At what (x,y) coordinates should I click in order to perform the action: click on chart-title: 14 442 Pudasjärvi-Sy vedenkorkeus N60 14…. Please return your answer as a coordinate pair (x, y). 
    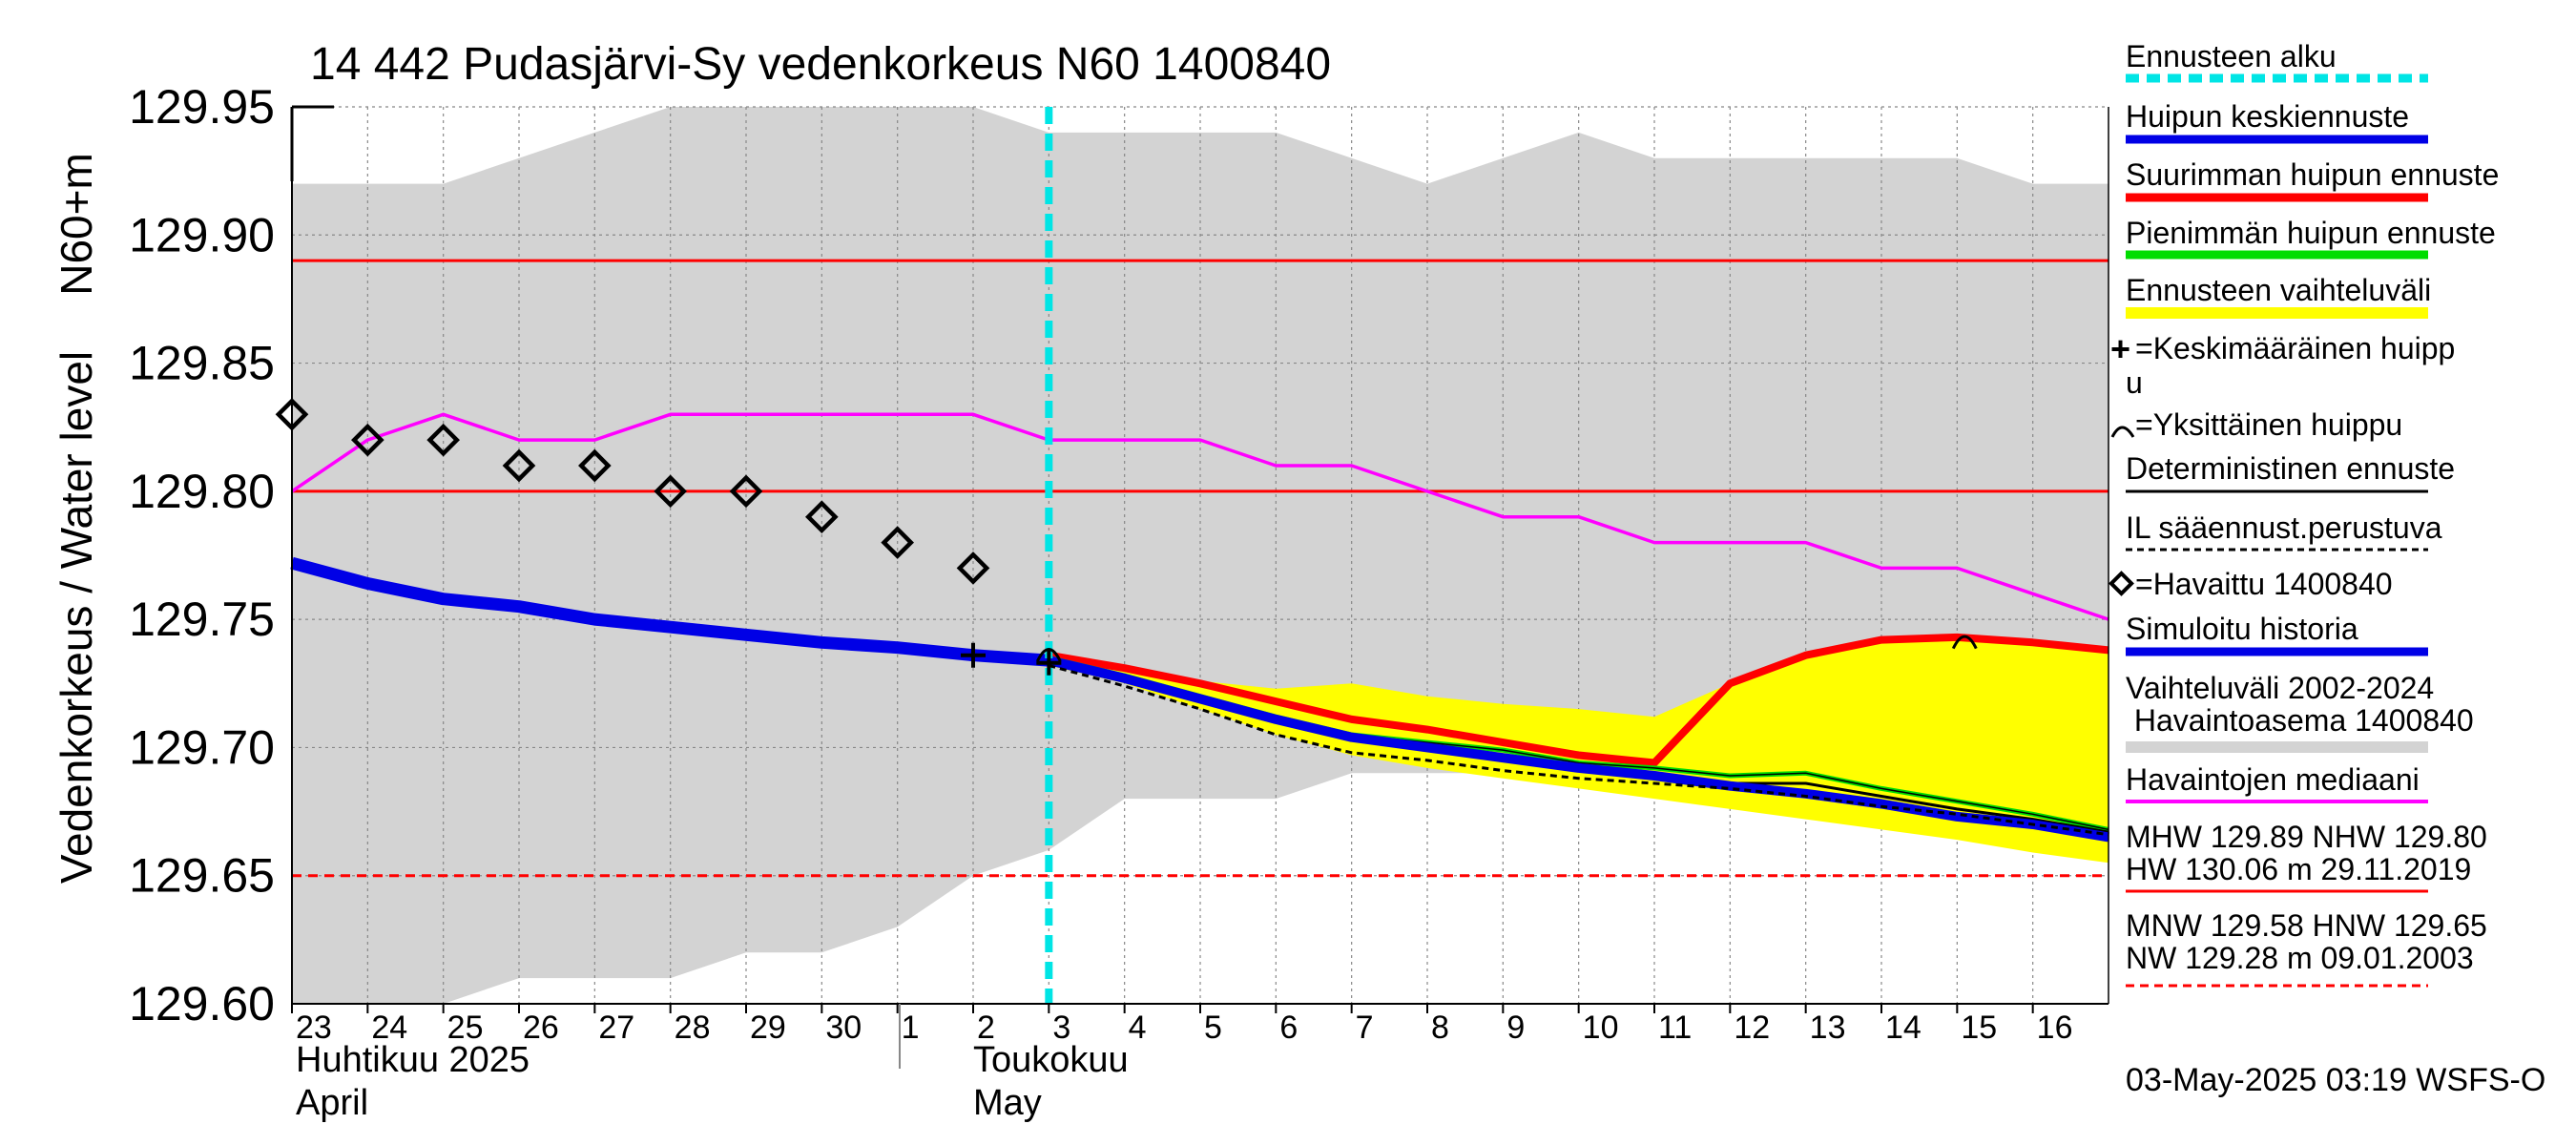
    Looking at the image, I should click on (820, 64).